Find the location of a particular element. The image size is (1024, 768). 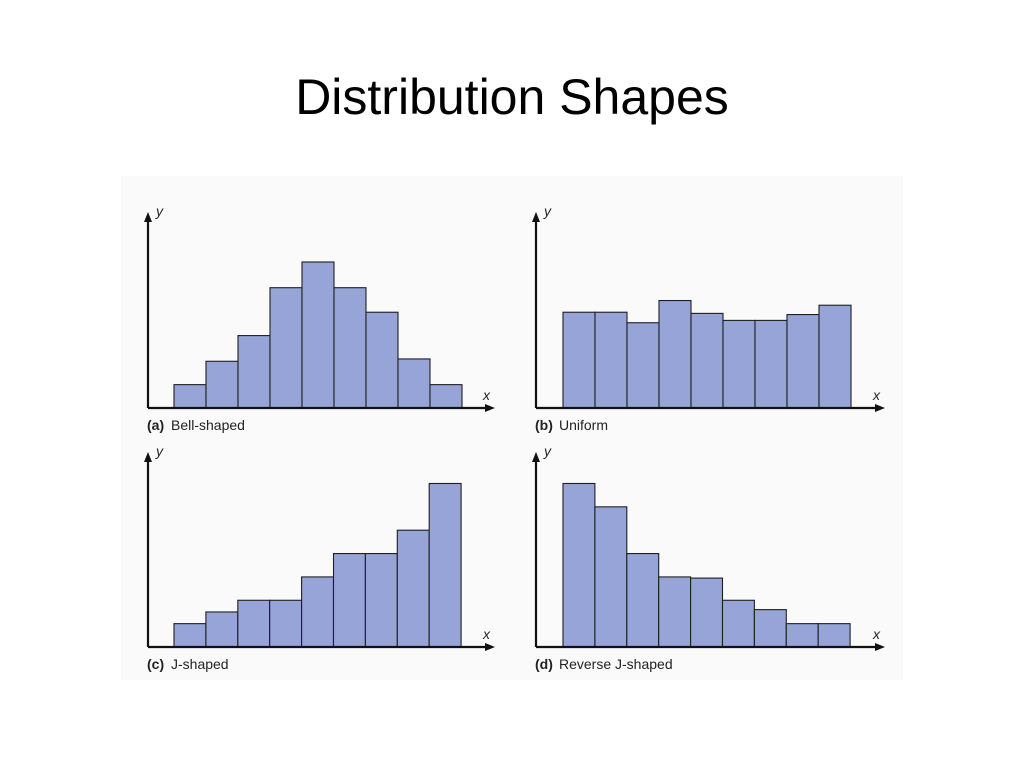

chart-caption: Reverse J-shaped is located at coordinates (616, 664).